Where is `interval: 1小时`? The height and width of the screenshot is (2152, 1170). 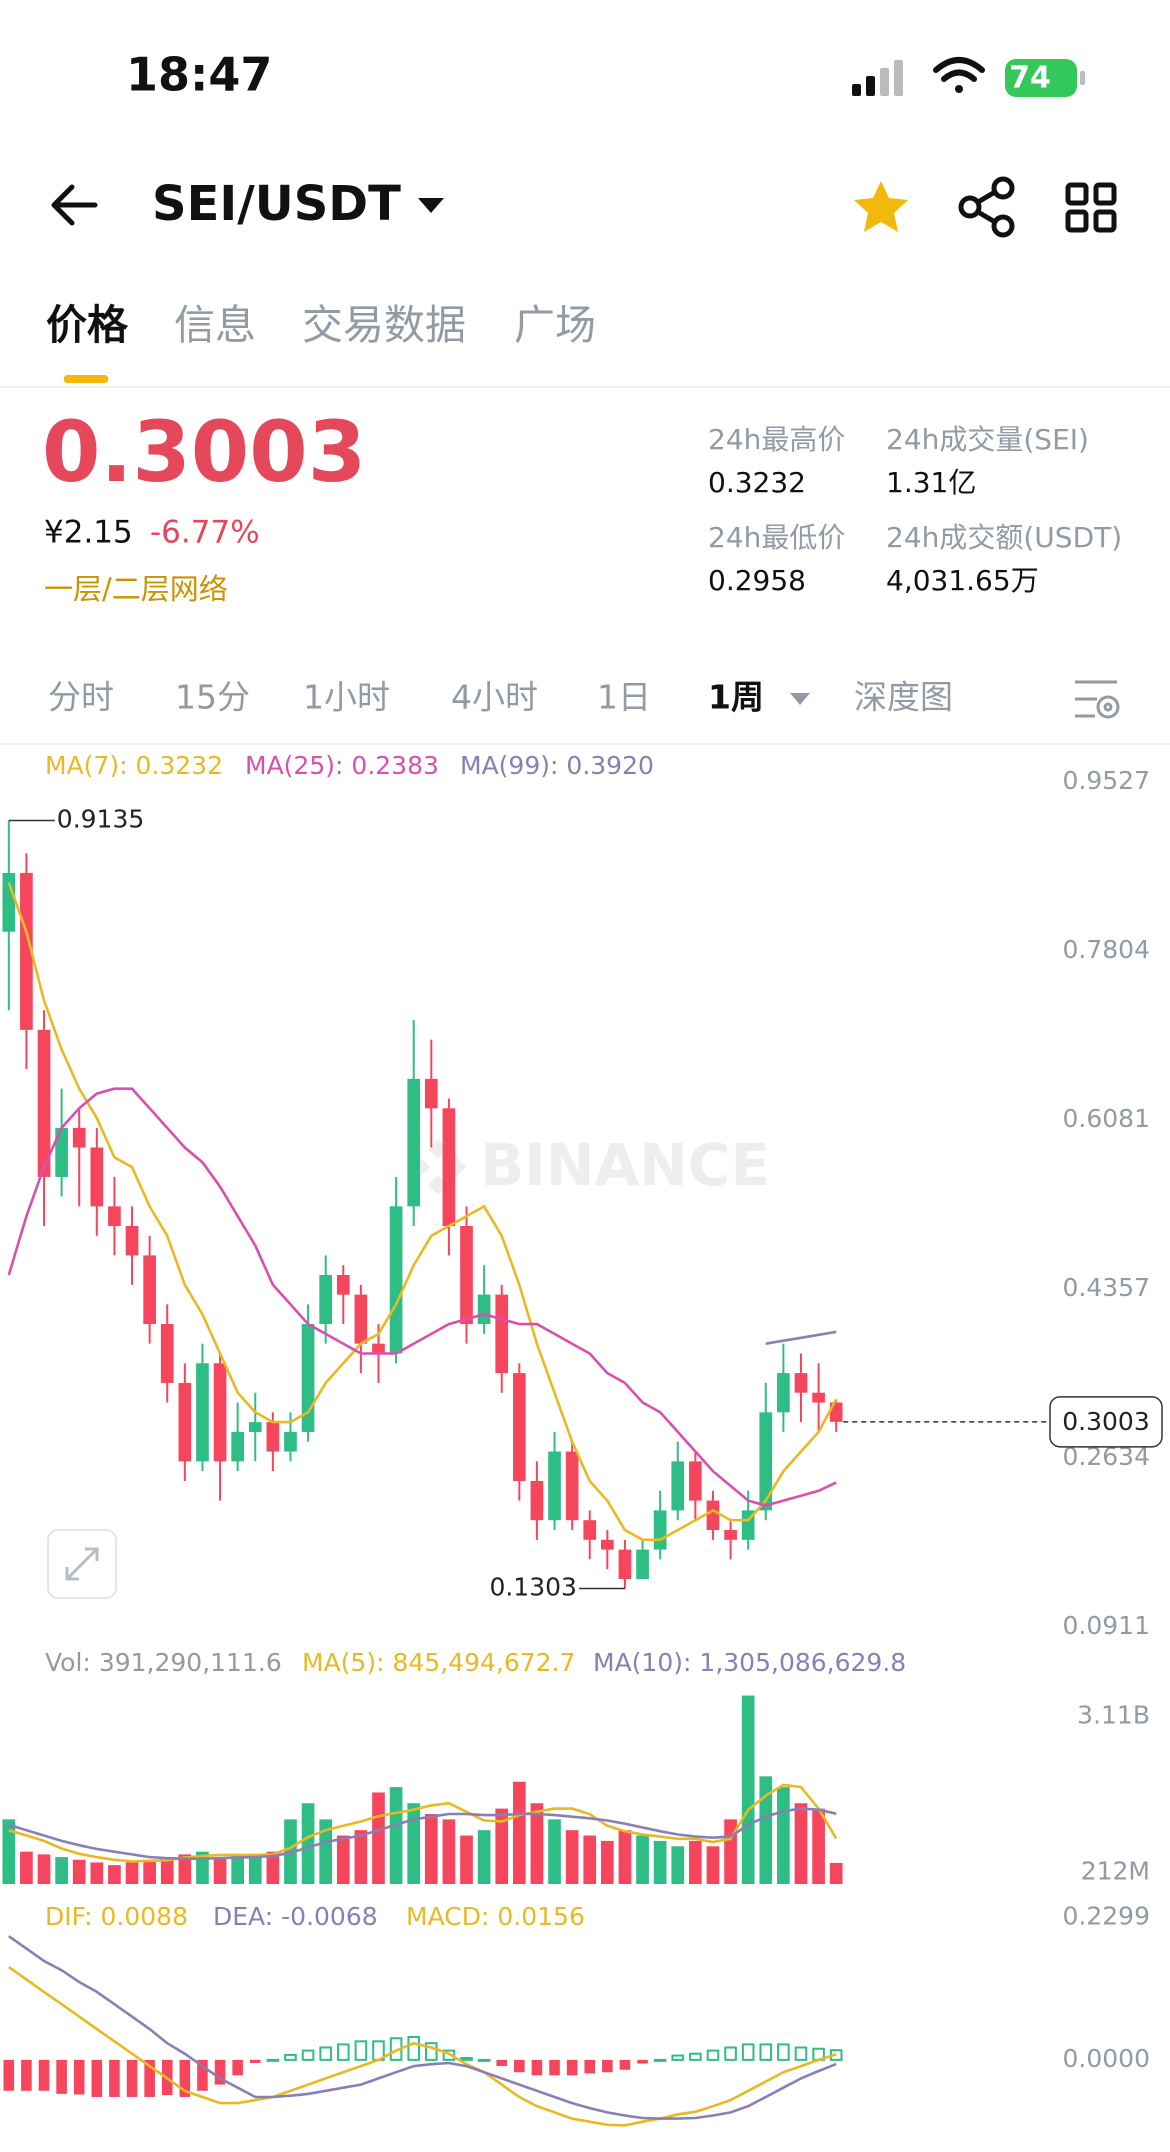
interval: 1小时 is located at coordinates (346, 697).